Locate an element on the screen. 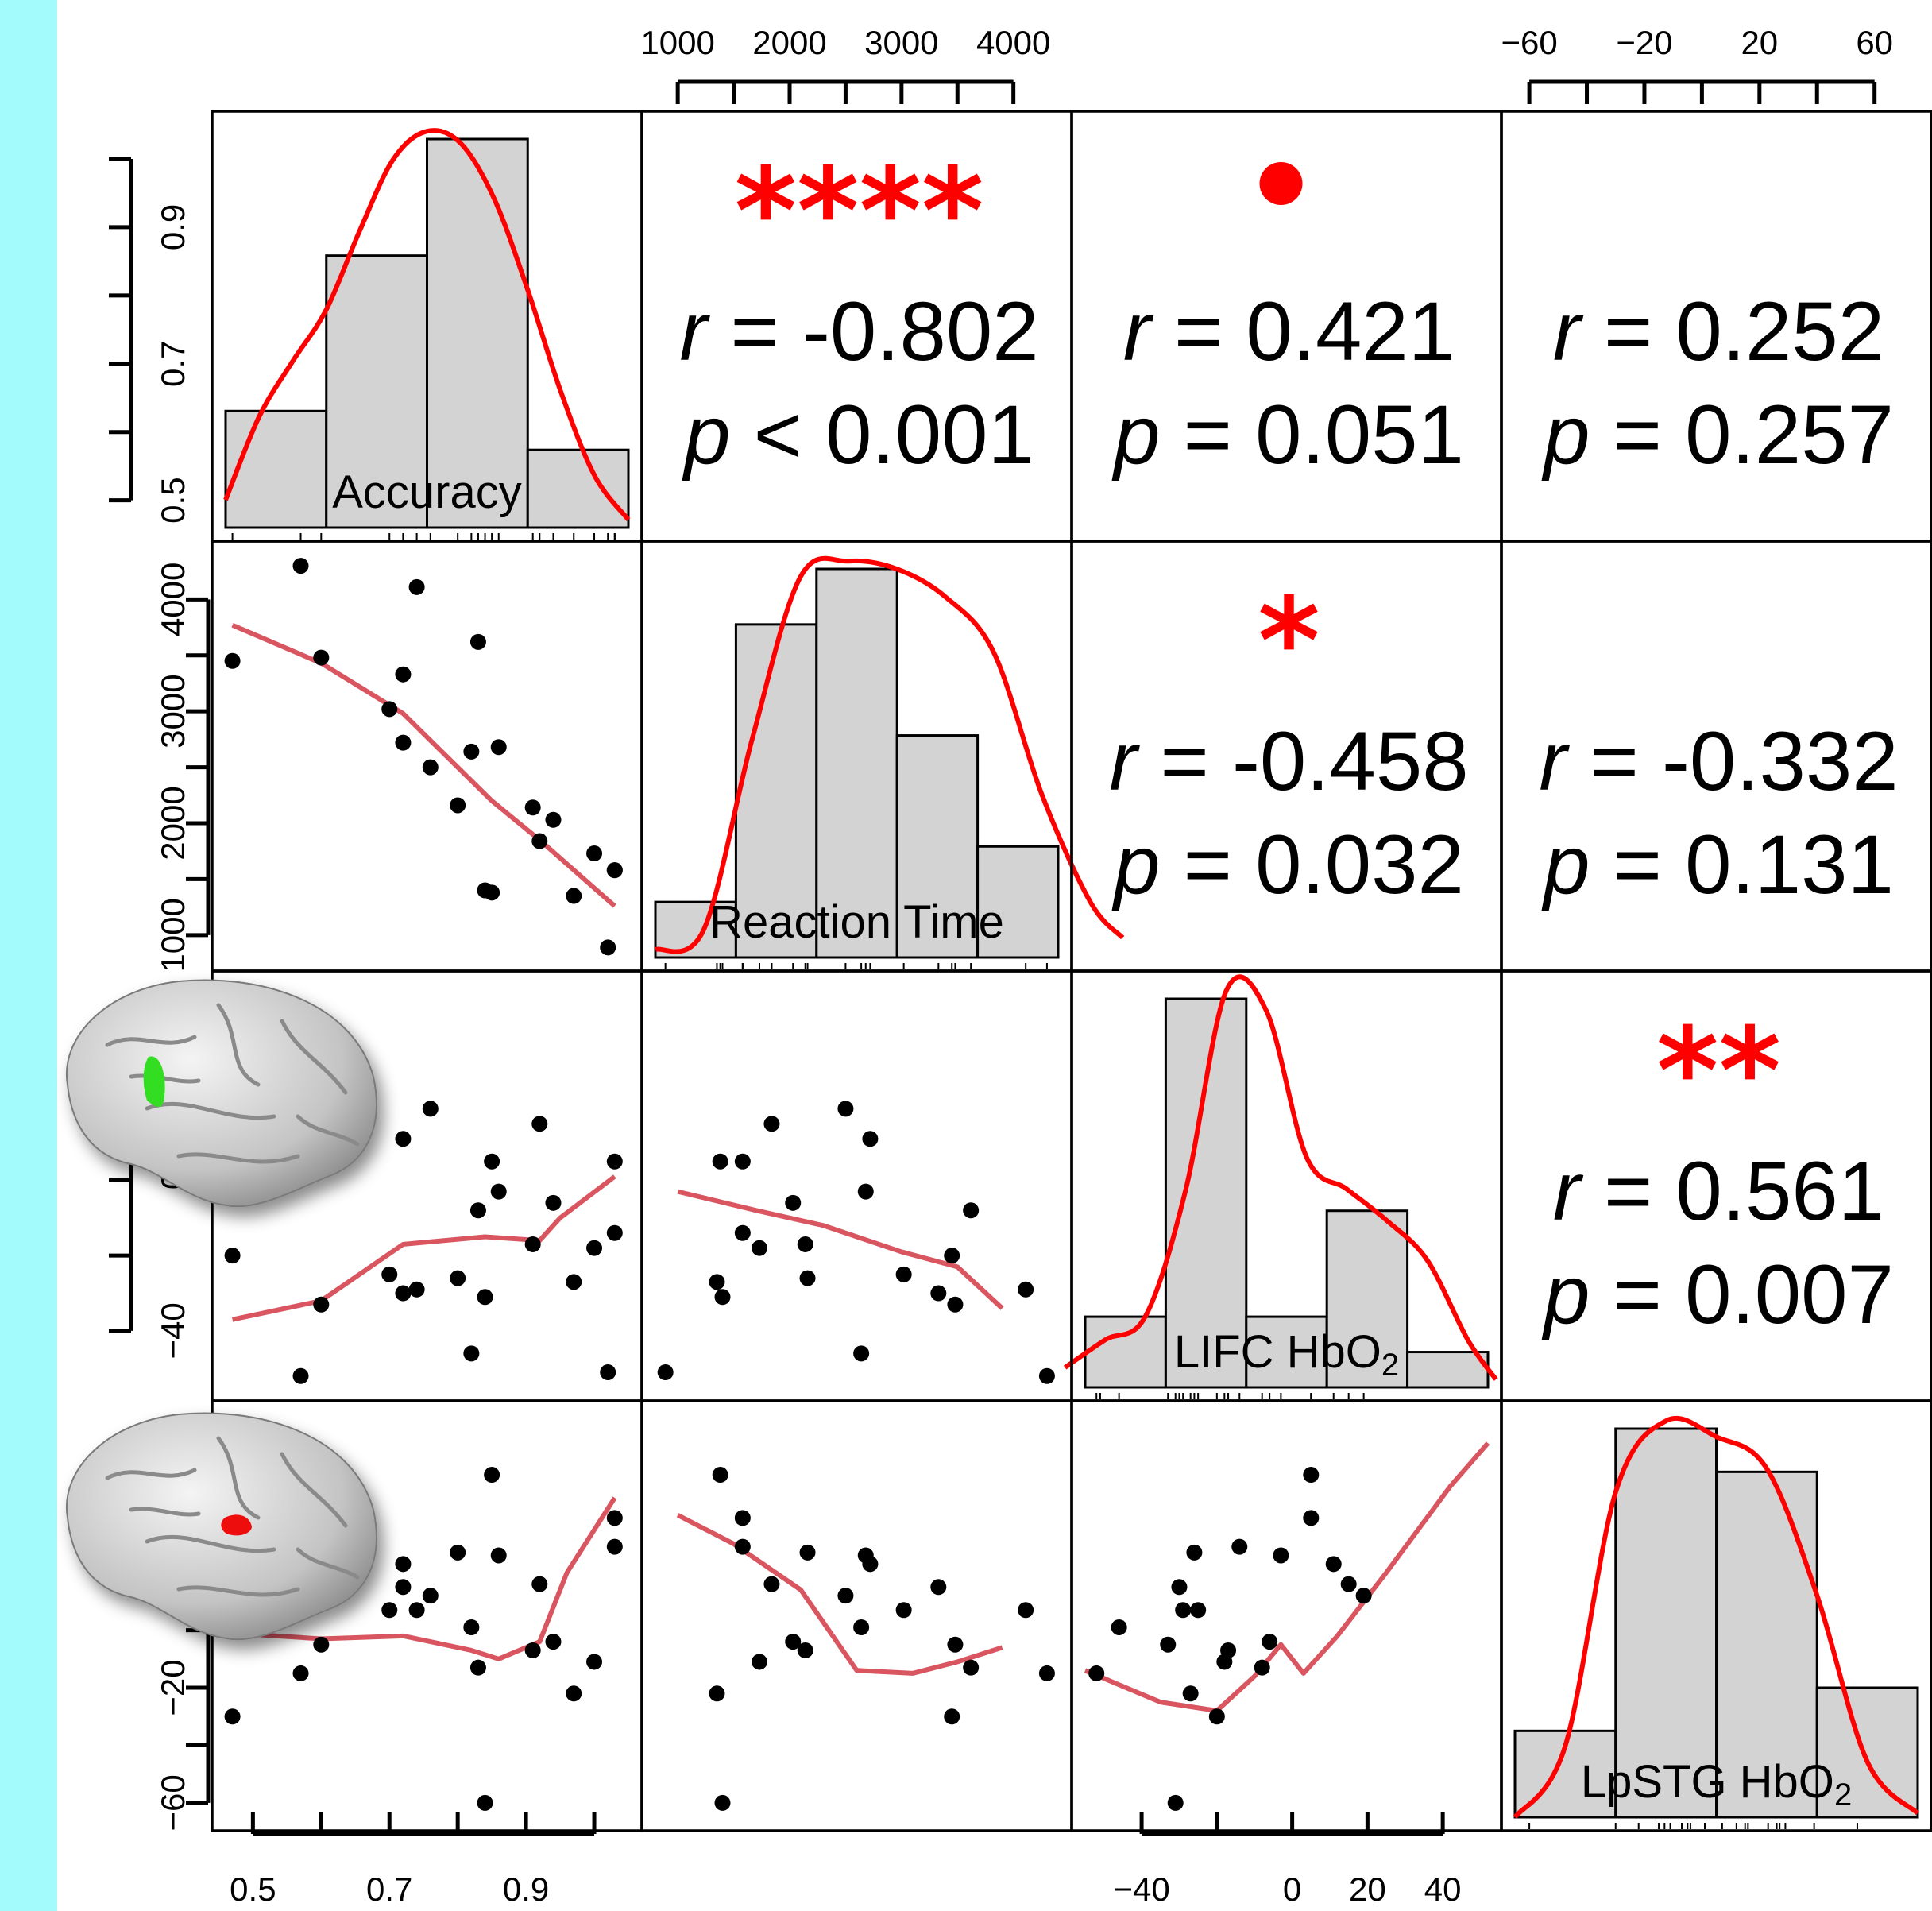 Image resolution: width=1932 pixels, height=1911 pixels. bottom-accuracy-axis-tick-label: 0.5 is located at coordinates (253, 1889).